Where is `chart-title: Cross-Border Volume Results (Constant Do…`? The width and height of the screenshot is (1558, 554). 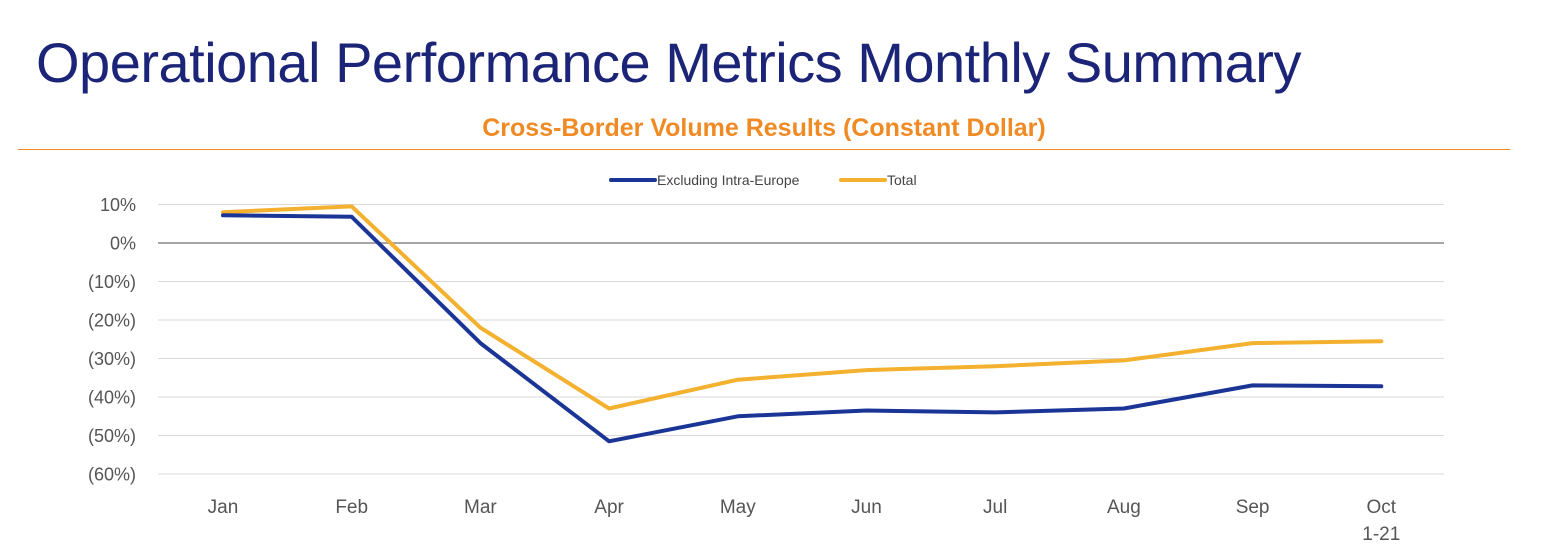 chart-title: Cross-Border Volume Results (Constant Do… is located at coordinates (764, 128).